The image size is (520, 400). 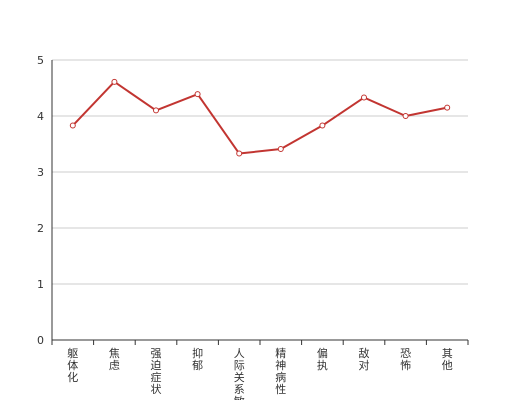 What do you see at coordinates (40, 60) in the screenshot?
I see `y-tick-label: 5` at bounding box center [40, 60].